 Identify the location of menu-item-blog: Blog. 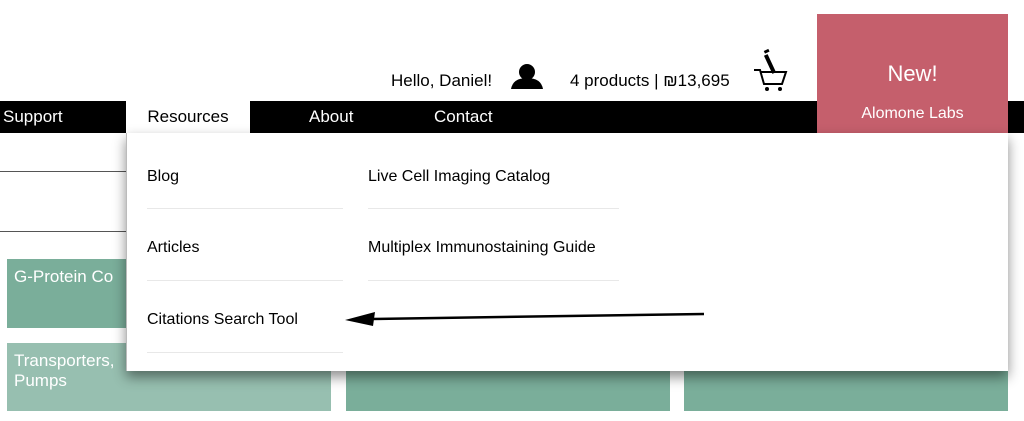
(163, 176).